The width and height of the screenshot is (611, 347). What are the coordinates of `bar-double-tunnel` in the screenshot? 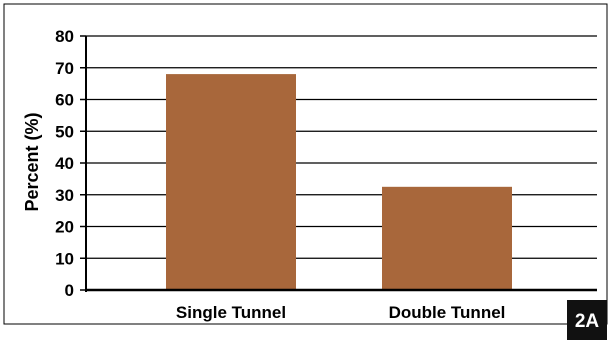 It's located at (447, 238).